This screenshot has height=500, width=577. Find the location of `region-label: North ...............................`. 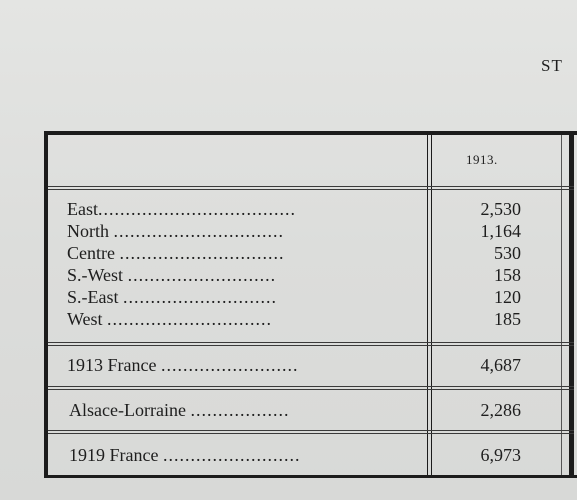

region-label: North ............................... is located at coordinates (175, 231).